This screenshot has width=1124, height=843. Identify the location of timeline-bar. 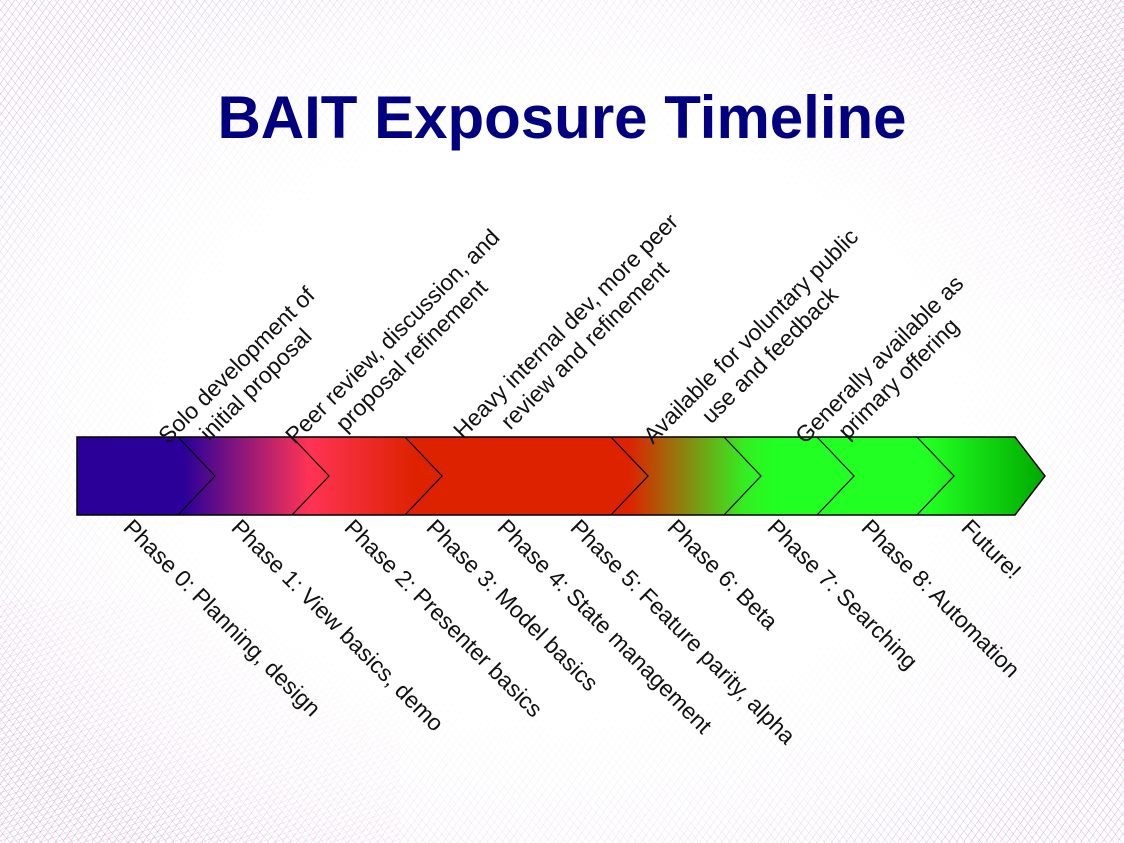
(561, 476).